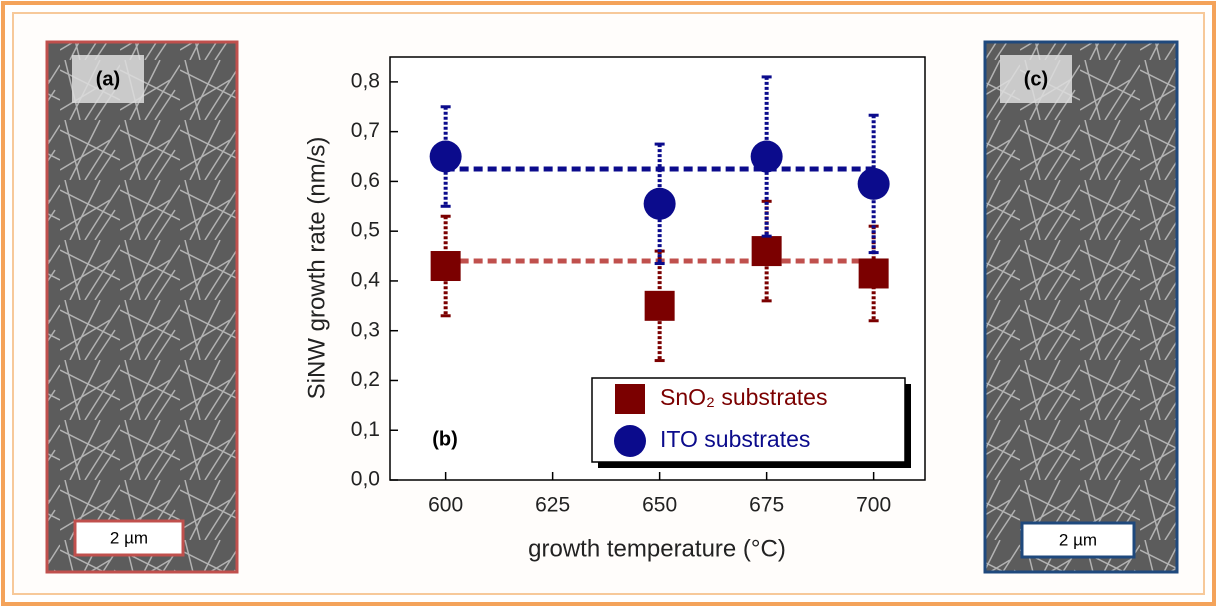 This screenshot has height=607, width=1217. Describe the element at coordinates (873, 505) in the screenshot. I see `x-tick-label: 700` at that location.